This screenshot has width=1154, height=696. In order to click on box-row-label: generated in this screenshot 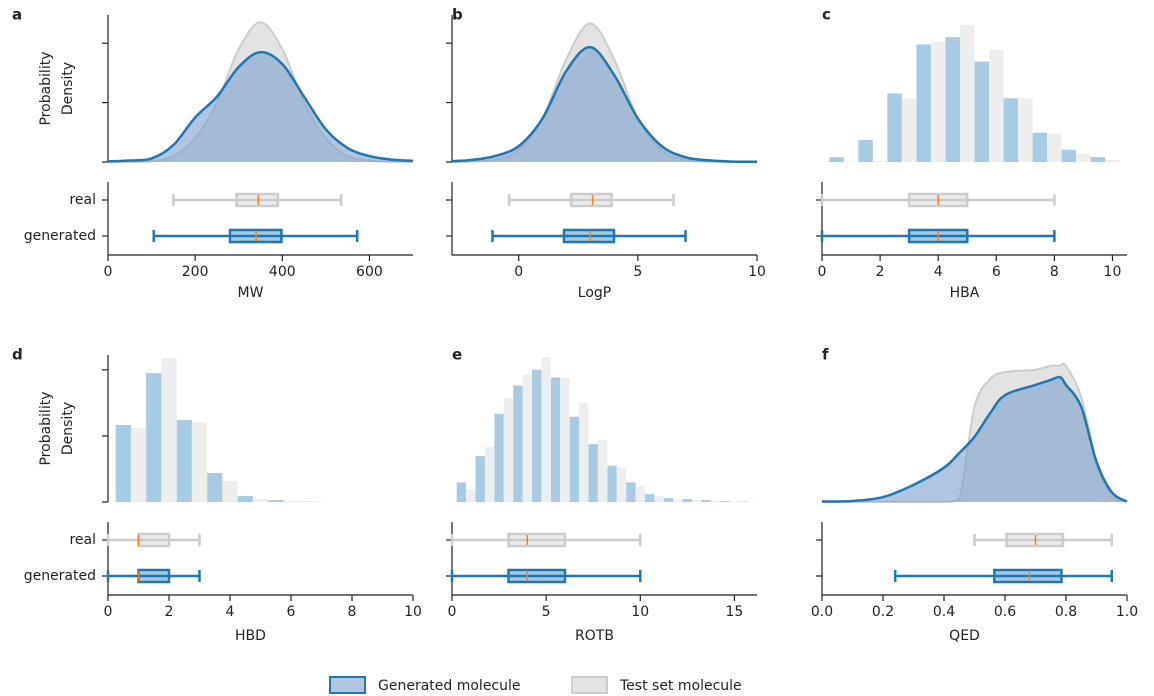, I will do `click(60, 236)`.